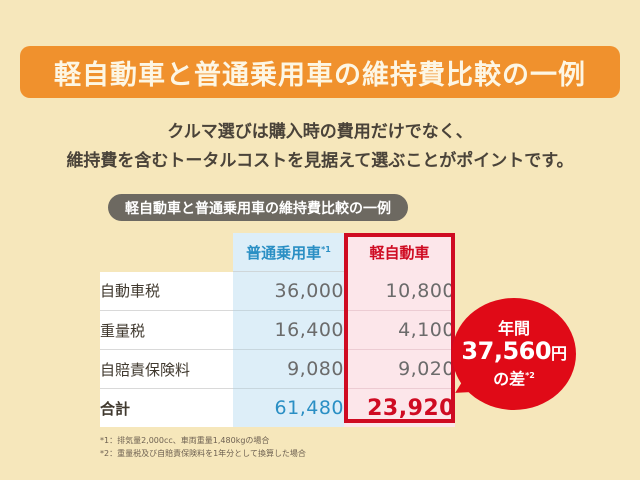 The width and height of the screenshot is (640, 480). What do you see at coordinates (166, 291) in the screenshot?
I see `row-label-automobile-tax: 自動車税` at bounding box center [166, 291].